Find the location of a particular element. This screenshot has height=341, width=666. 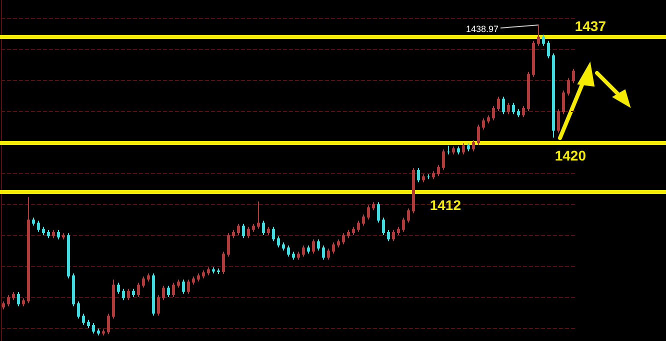

annotation: 1438.97 is located at coordinates (482, 29).